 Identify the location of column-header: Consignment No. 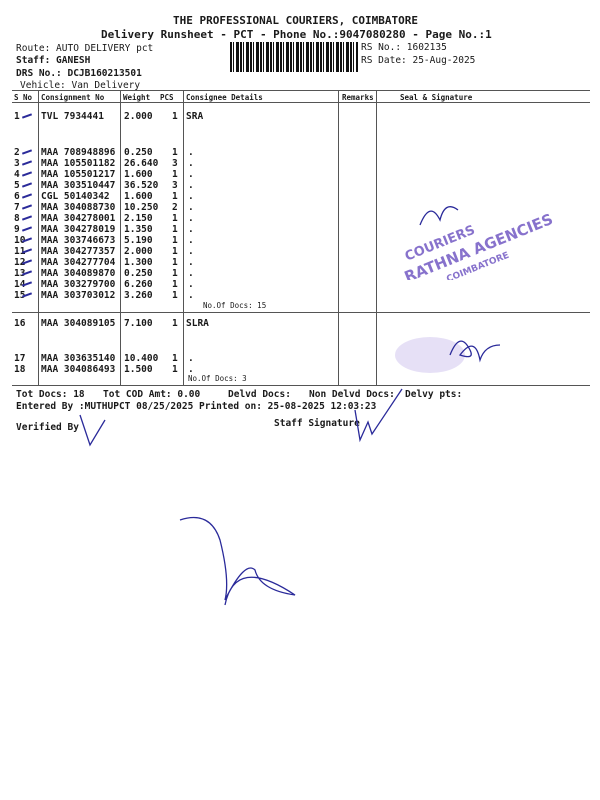
(73, 97).